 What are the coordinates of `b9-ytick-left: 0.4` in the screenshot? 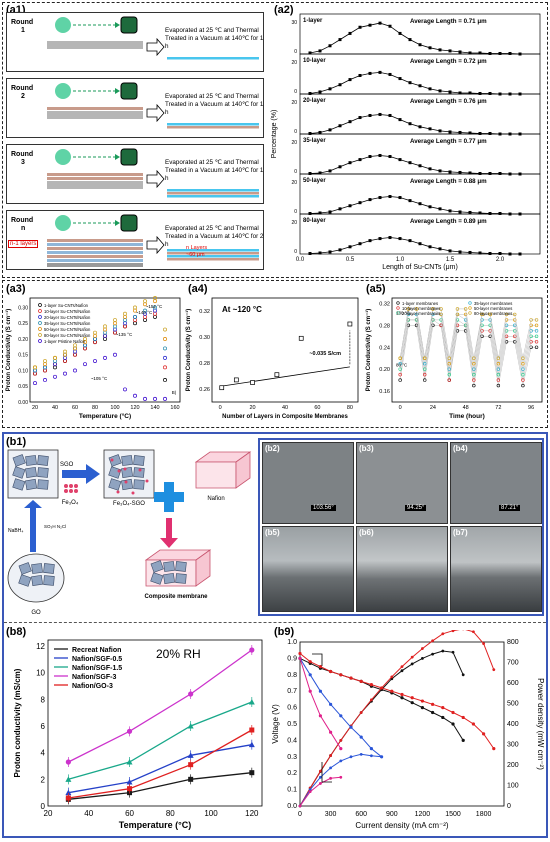 It's located at (292, 740).